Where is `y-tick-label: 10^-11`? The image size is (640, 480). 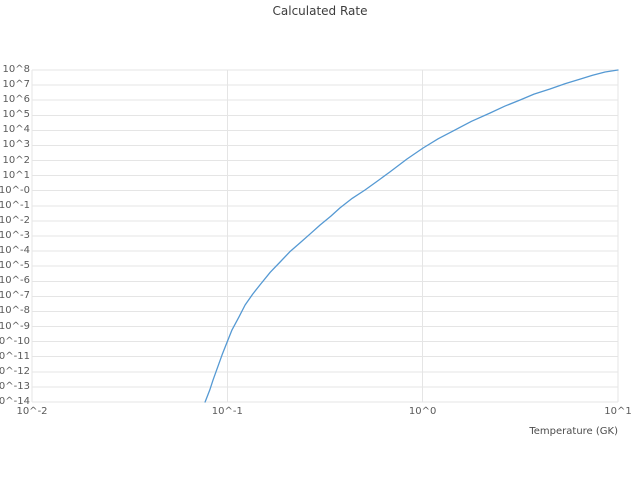
y-tick-label: 10^-11 is located at coordinates (15, 356).